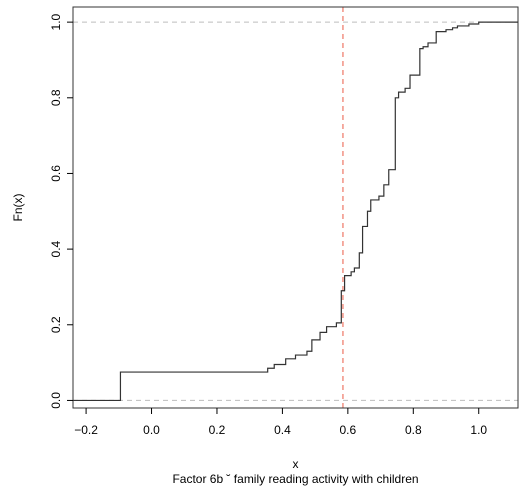 The height and width of the screenshot is (491, 519). I want to click on y-tick-label: 0.8, so click(56, 97).